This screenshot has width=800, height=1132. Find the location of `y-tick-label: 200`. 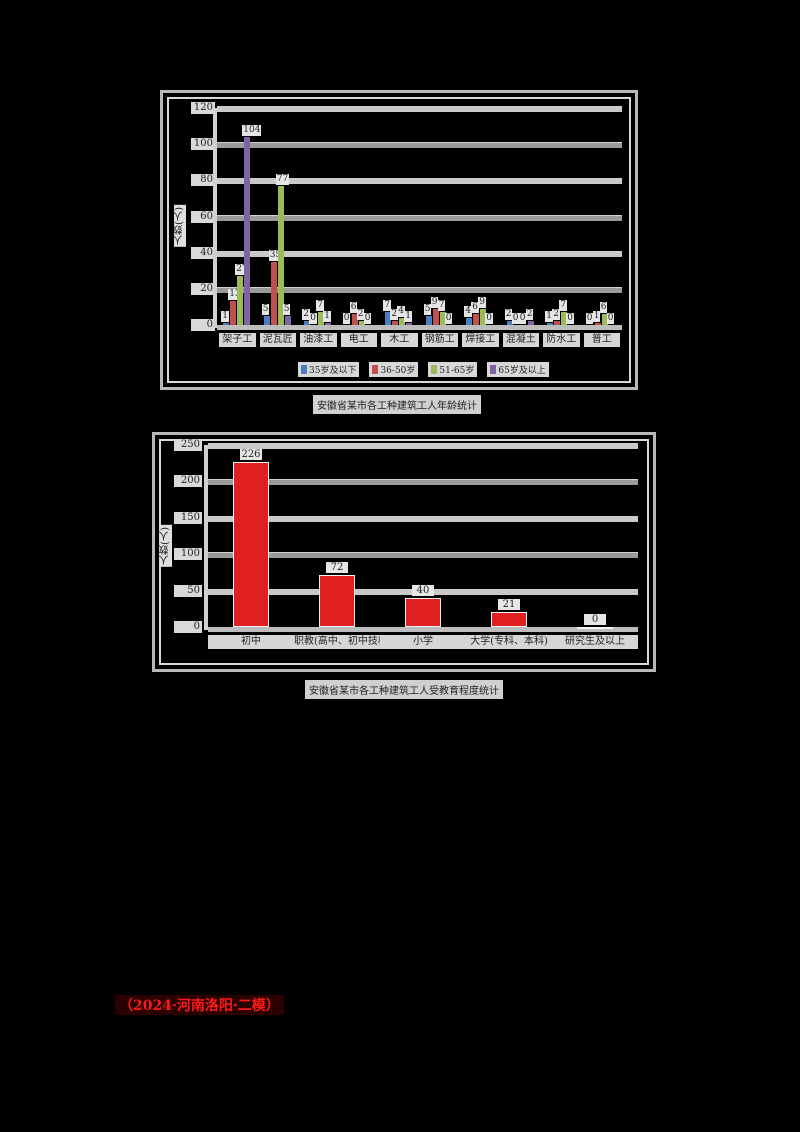

y-tick-label: 200 is located at coordinates (188, 481).